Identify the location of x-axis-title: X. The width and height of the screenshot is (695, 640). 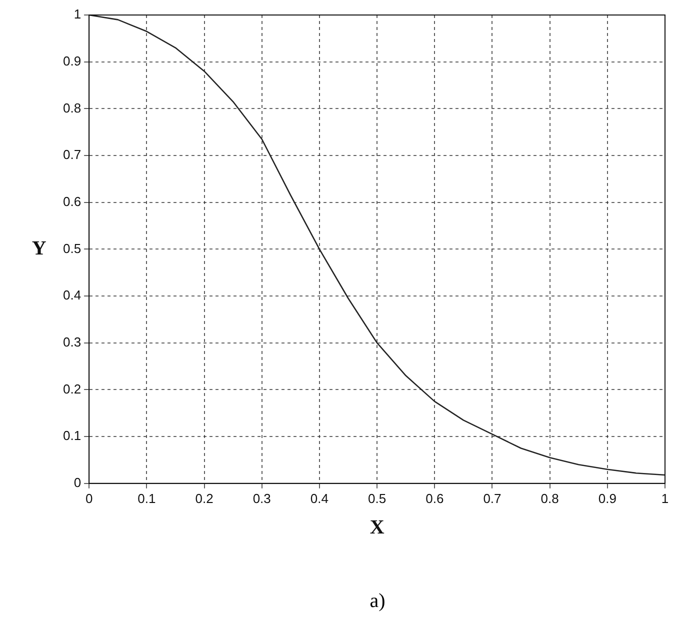
(377, 527).